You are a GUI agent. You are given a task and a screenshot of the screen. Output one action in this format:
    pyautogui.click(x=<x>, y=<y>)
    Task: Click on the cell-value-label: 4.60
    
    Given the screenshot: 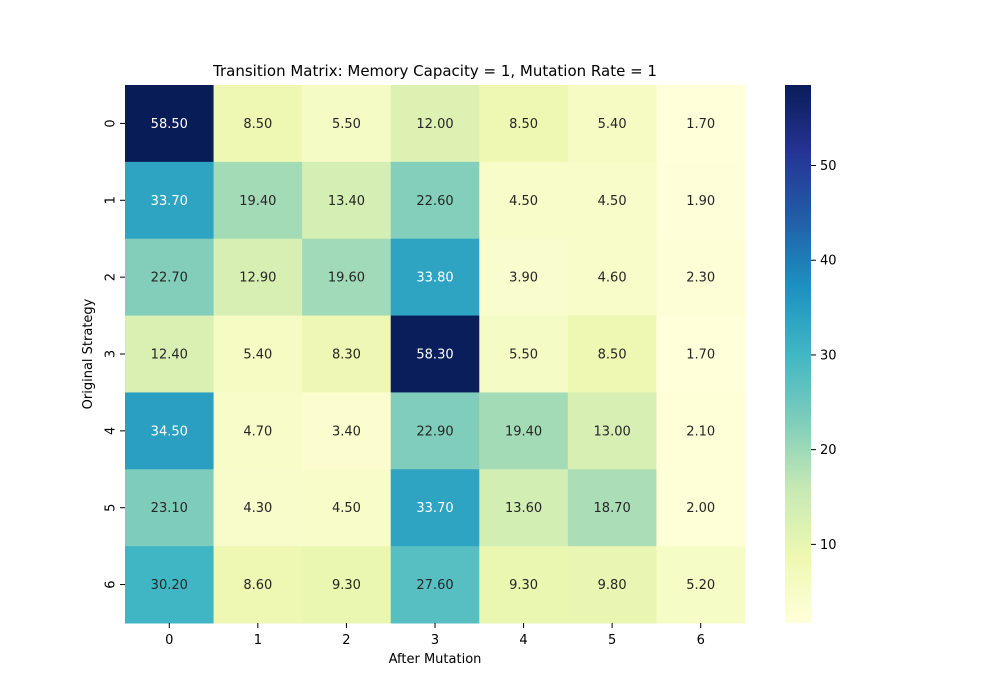 What is the action you would take?
    pyautogui.click(x=612, y=278)
    